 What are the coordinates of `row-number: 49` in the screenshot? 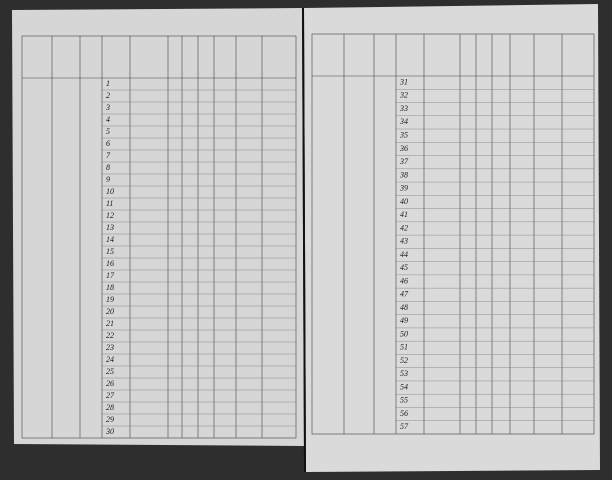 It's located at (404, 320).